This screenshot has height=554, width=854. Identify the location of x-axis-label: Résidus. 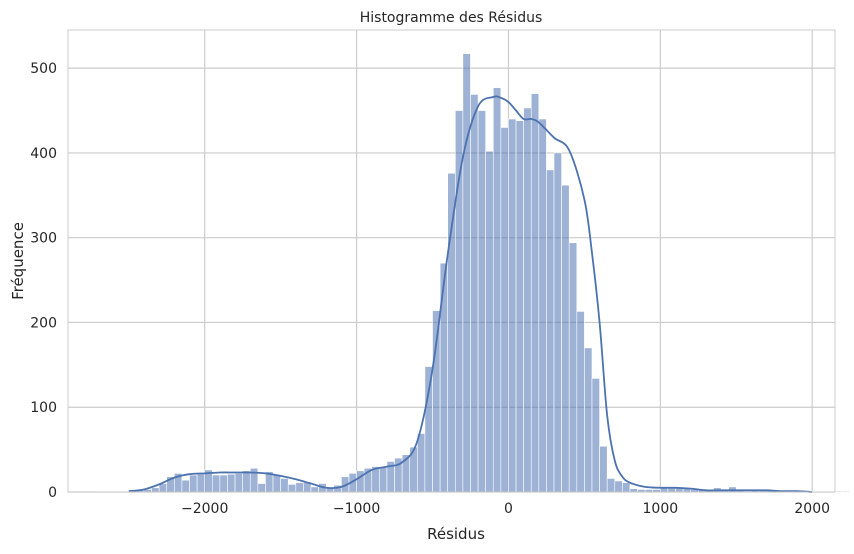
(456, 534).